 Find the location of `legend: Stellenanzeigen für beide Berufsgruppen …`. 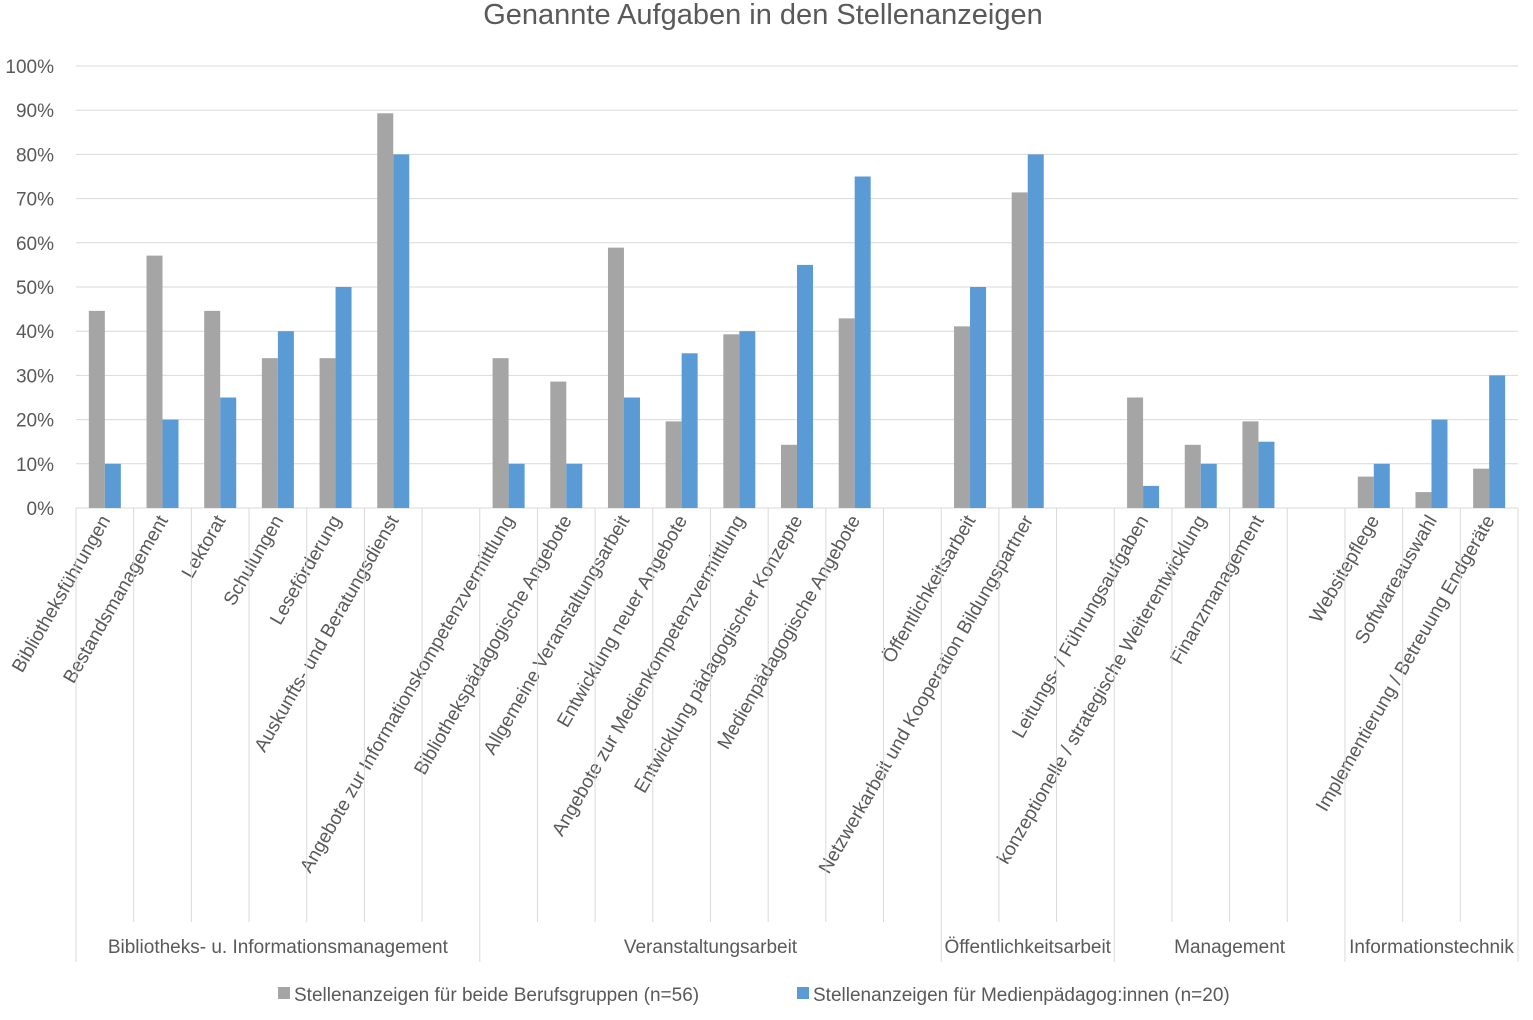

legend: Stellenanzeigen für beide Berufsgruppen … is located at coordinates (754, 995).